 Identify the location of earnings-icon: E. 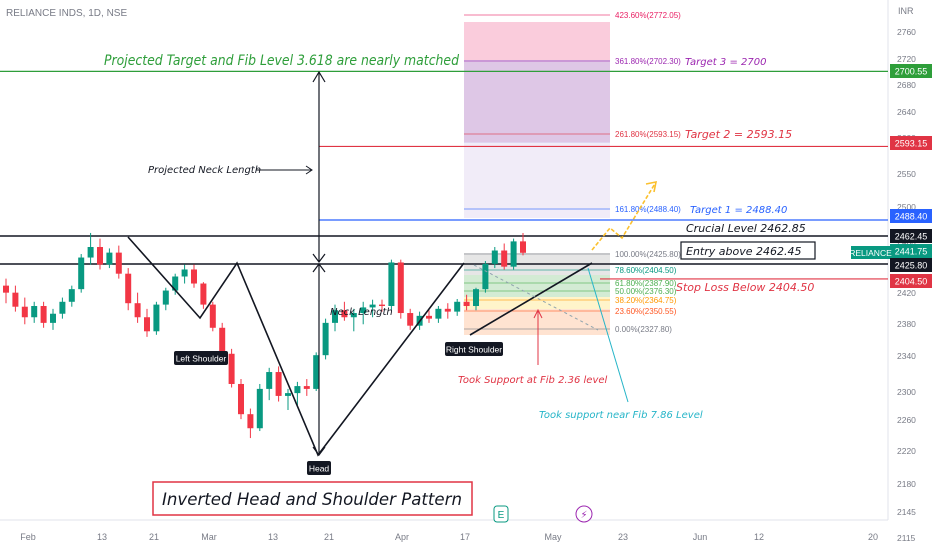
(501, 515).